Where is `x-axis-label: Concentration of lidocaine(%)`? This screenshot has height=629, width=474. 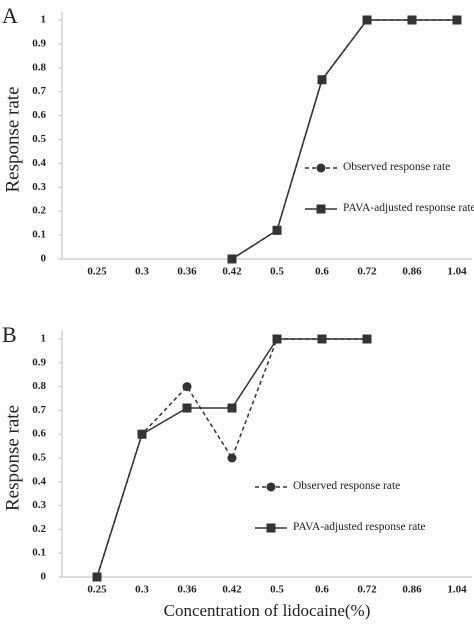
x-axis-label: Concentration of lidocaine(%) is located at coordinates (267, 610).